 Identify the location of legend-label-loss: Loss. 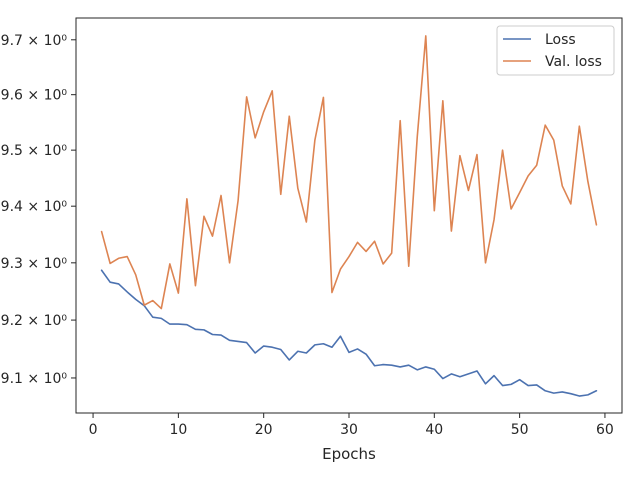
(560, 40).